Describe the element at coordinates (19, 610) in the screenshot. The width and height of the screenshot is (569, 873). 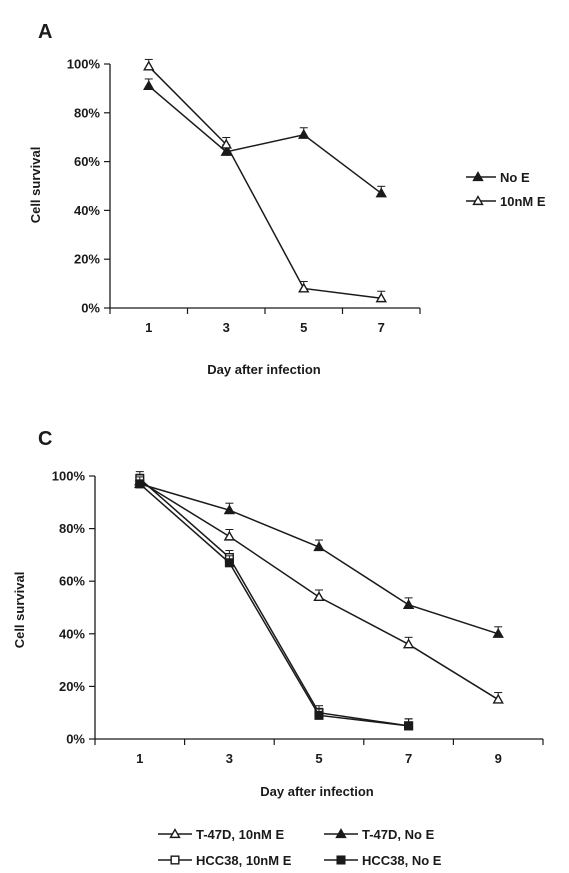
I see `panel-c-ylabel: Cell survival` at that location.